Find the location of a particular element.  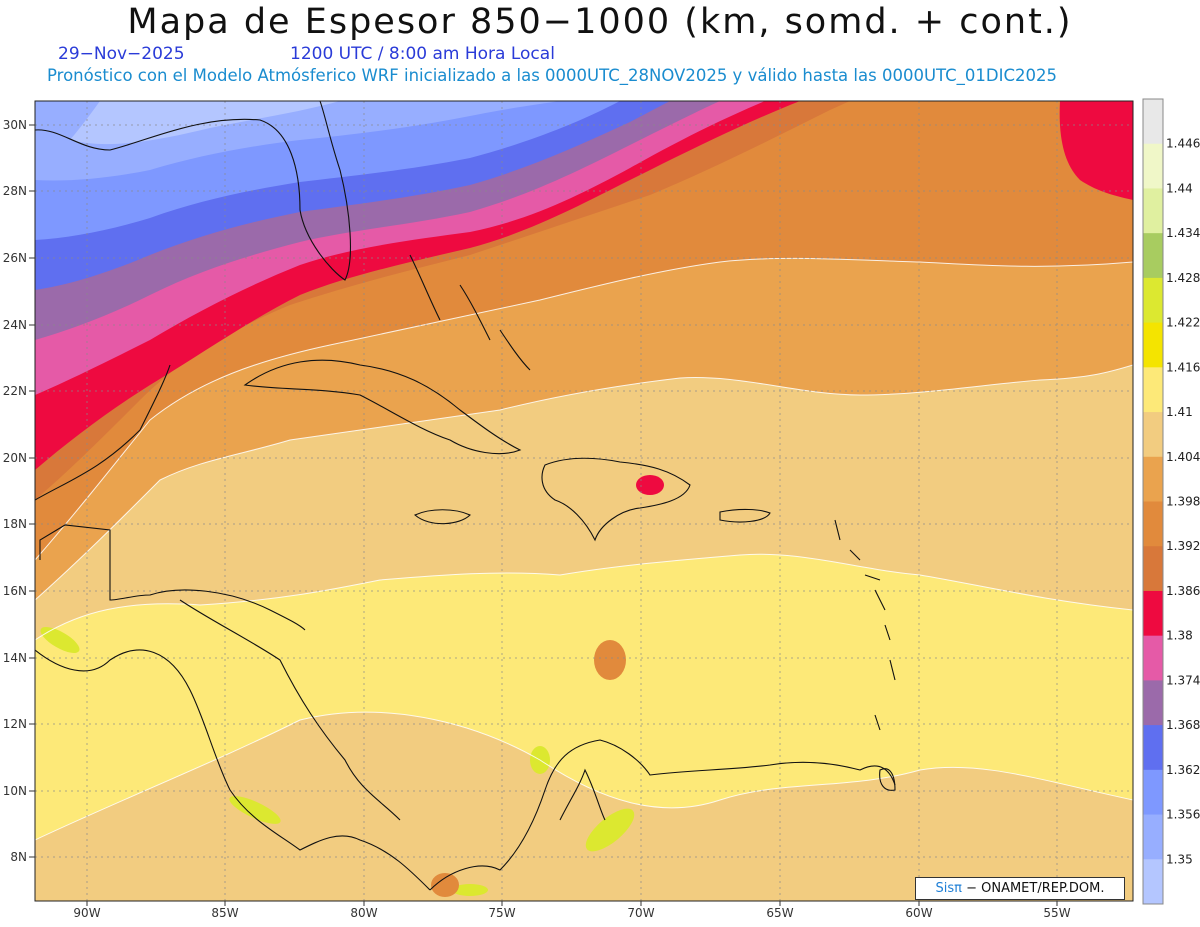

colorbar-frame is located at coordinates (1153, 501).